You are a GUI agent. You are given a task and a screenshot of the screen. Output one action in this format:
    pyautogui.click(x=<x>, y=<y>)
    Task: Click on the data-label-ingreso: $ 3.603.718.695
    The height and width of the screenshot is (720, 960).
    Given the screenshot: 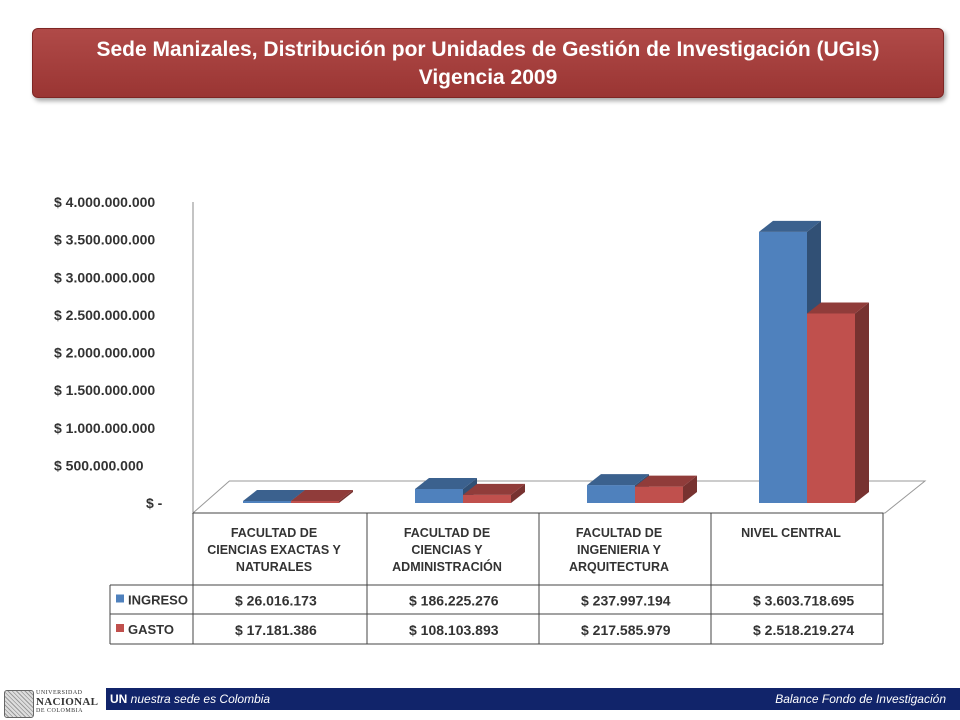 What is the action you would take?
    pyautogui.click(x=803, y=601)
    